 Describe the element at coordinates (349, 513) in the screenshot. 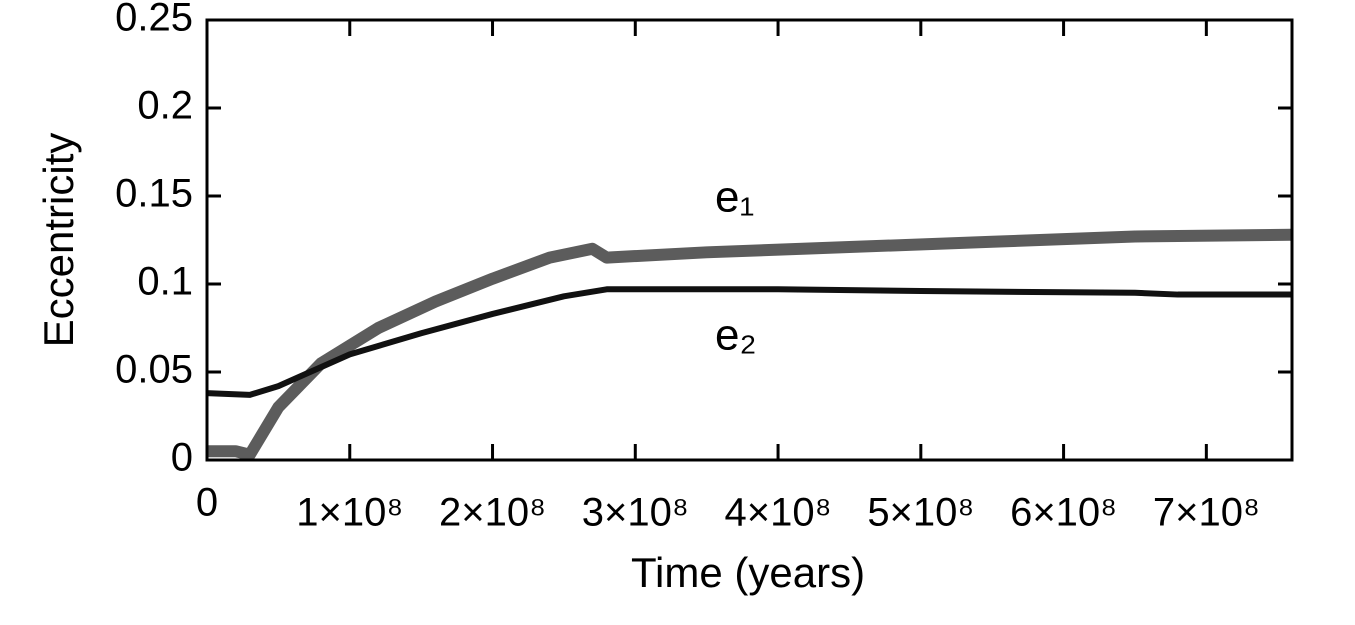

I see `x-tick-label: 1×10⁸` at that location.